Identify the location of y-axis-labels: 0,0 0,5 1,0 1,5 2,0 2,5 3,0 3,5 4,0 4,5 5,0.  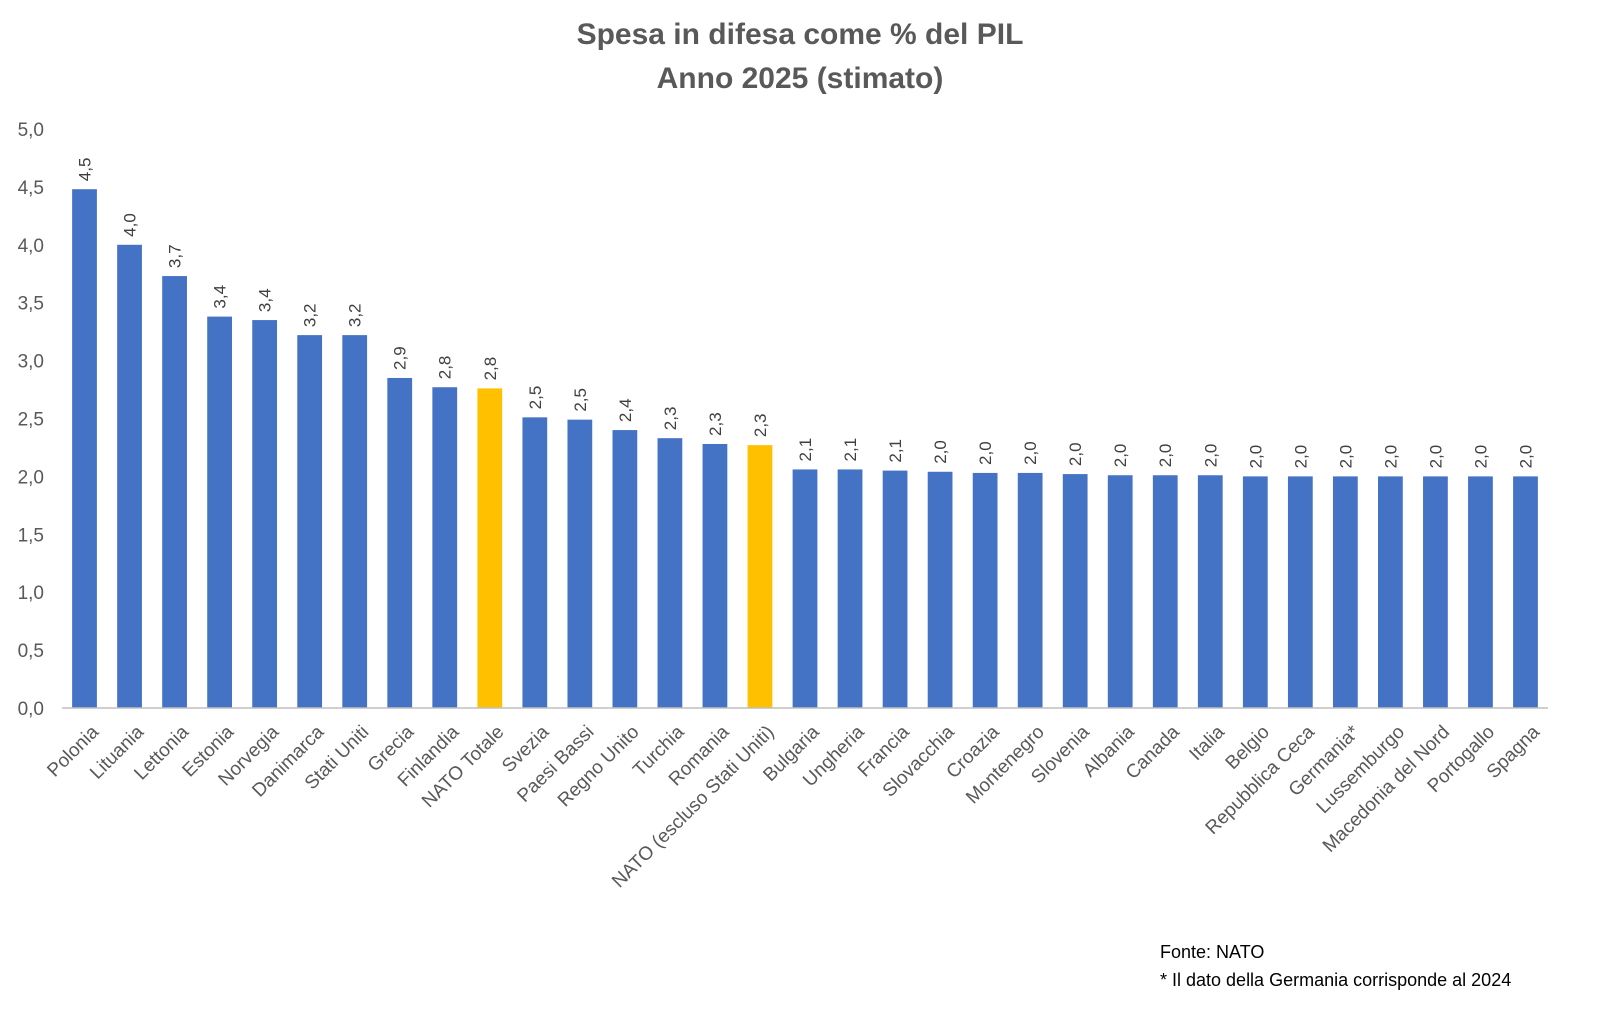
(31, 420).